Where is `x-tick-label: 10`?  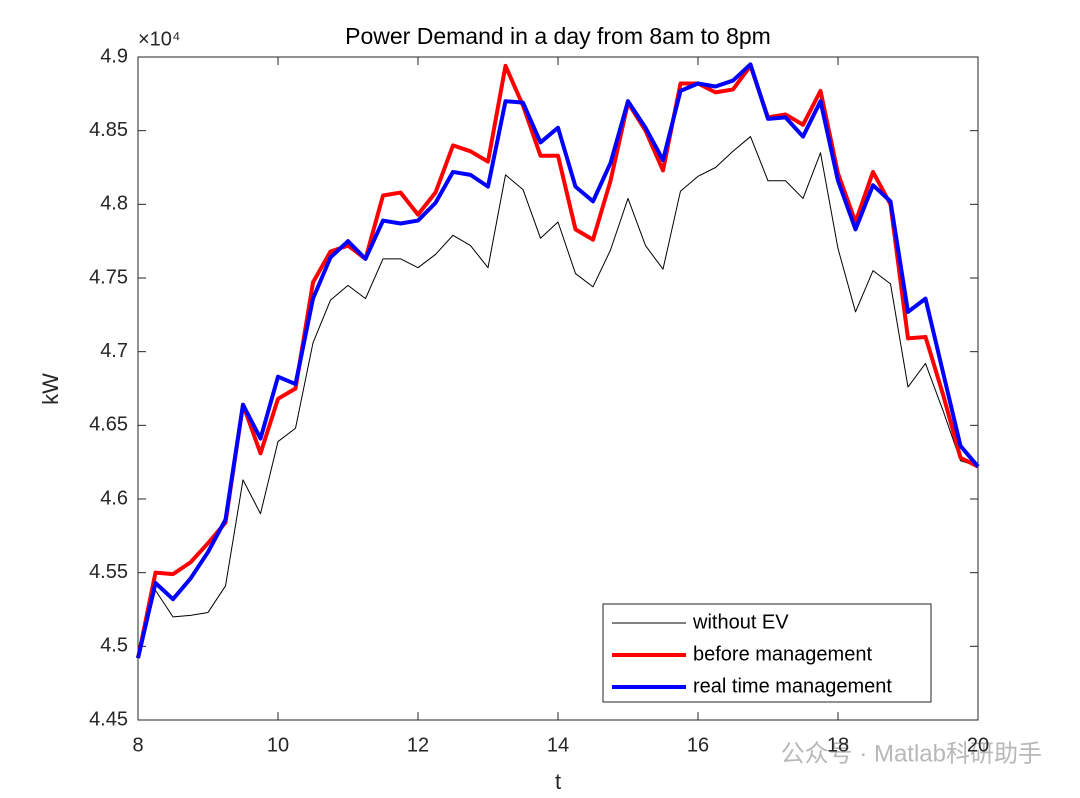 x-tick-label: 10 is located at coordinates (278, 745).